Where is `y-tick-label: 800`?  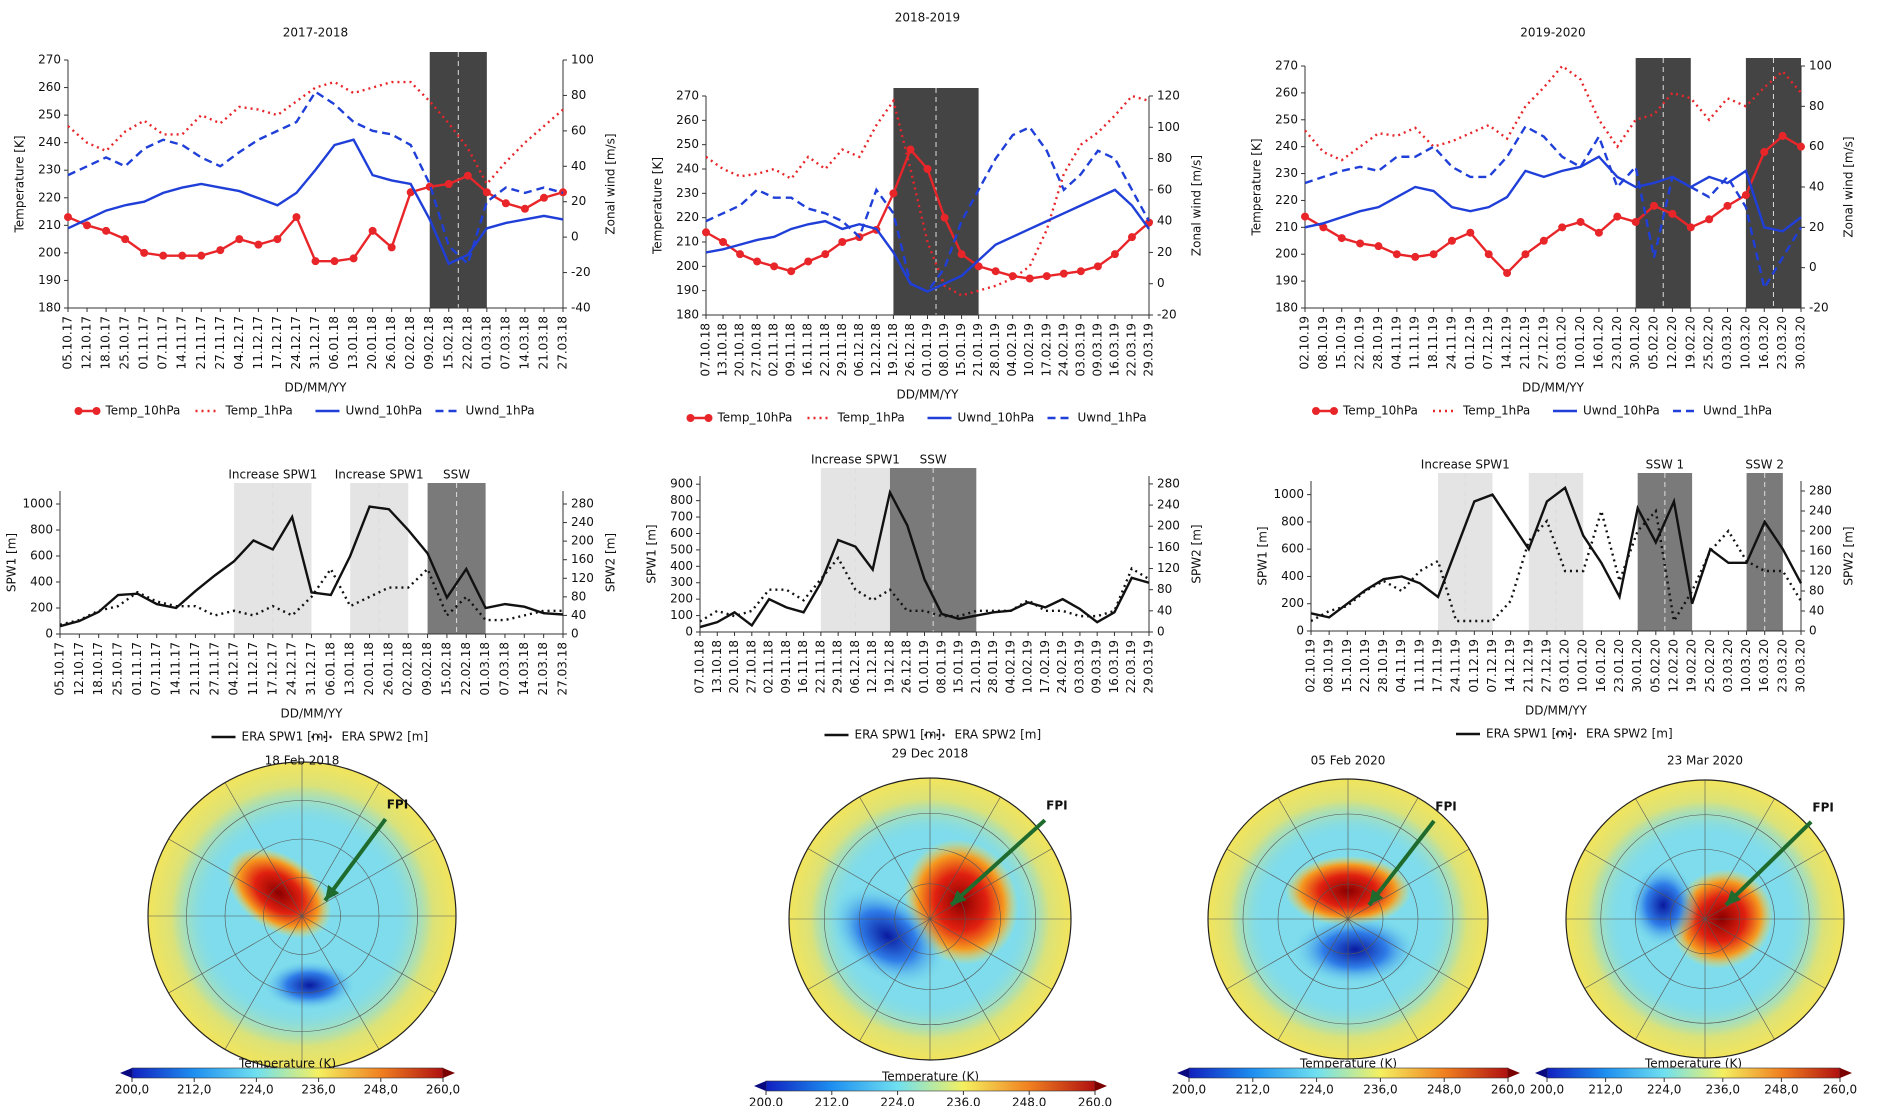 y-tick-label: 800 is located at coordinates (1292, 521).